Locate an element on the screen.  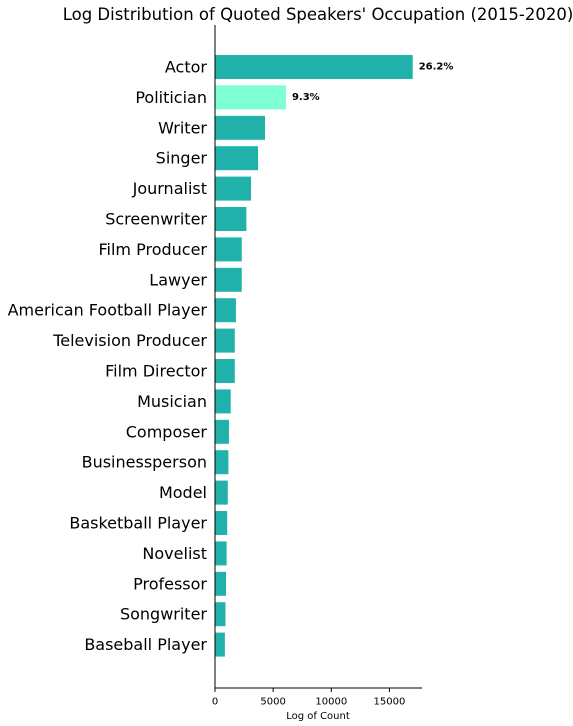
bar-composer is located at coordinates (222, 431).